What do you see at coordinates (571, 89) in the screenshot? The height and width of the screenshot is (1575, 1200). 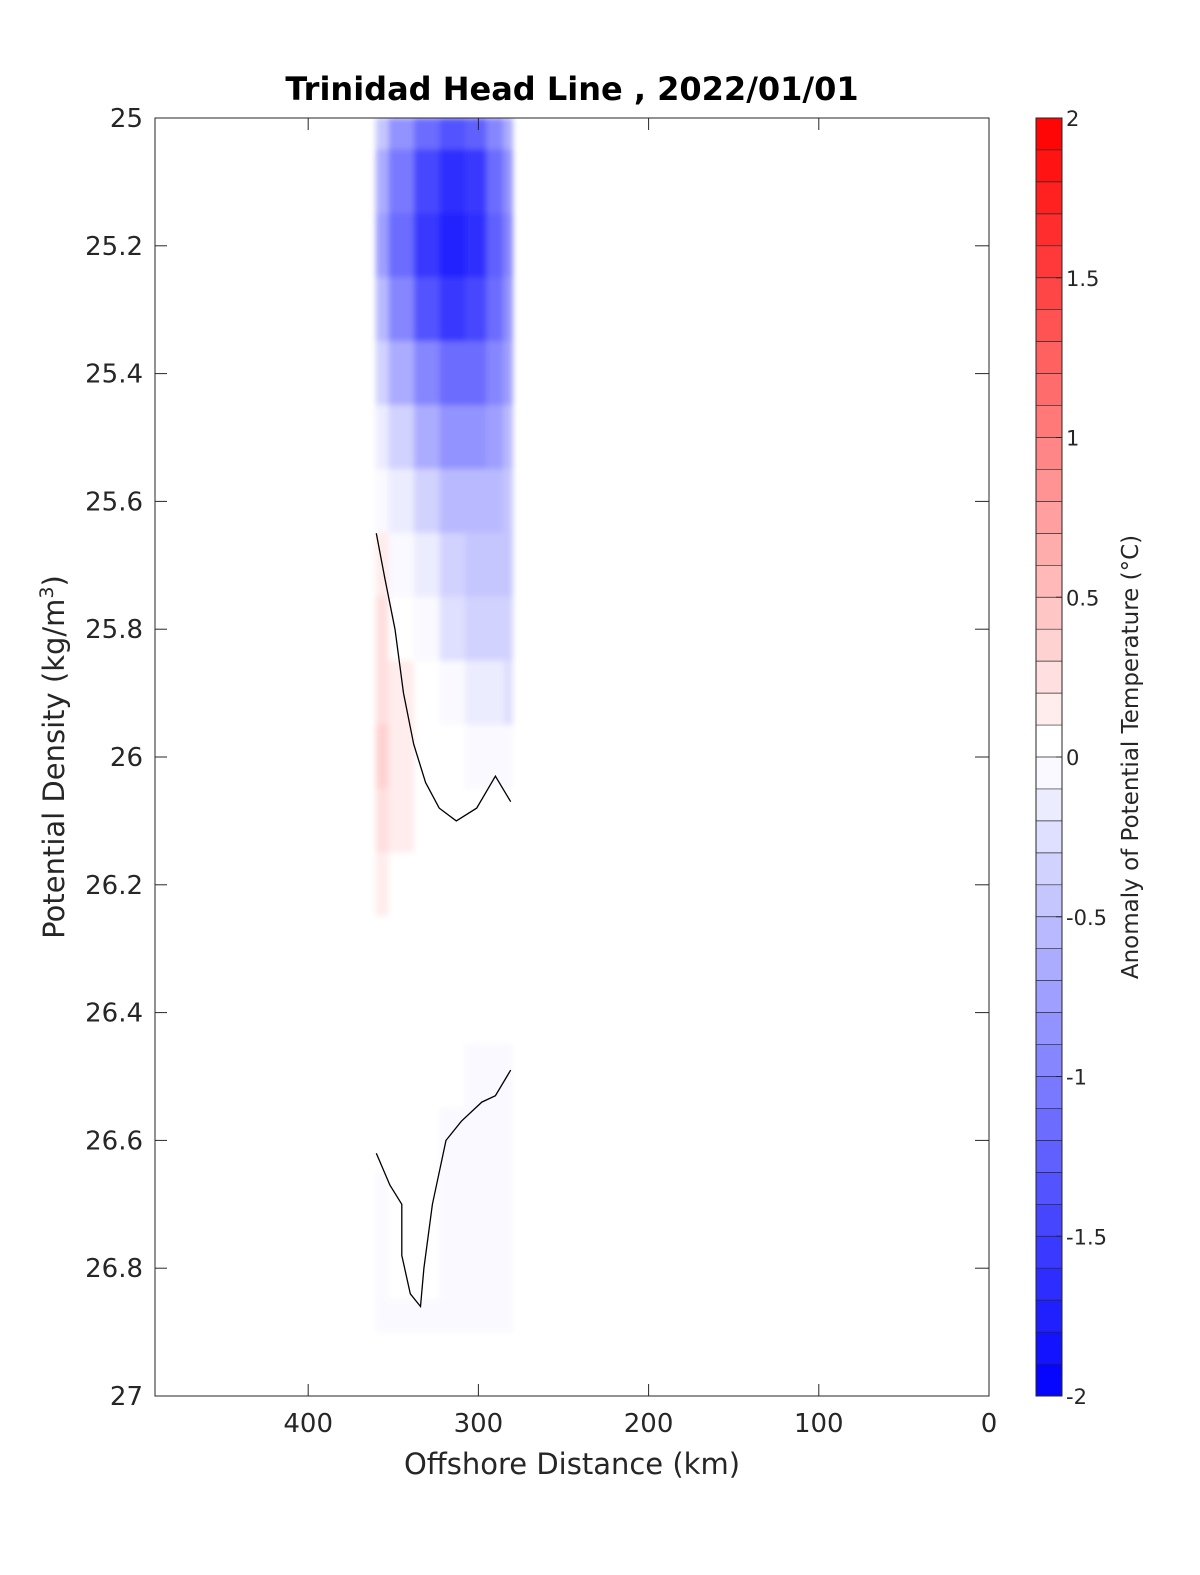 I see `chart-title: Trinidad Head Line , 2022/01/01` at bounding box center [571, 89].